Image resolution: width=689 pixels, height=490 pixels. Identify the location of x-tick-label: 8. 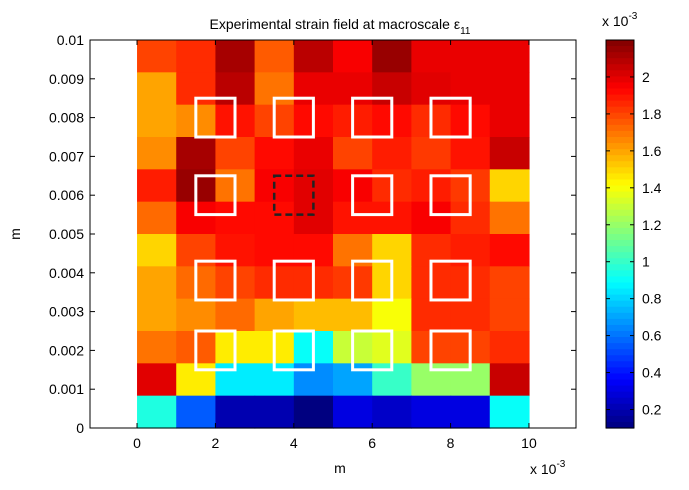
(451, 443).